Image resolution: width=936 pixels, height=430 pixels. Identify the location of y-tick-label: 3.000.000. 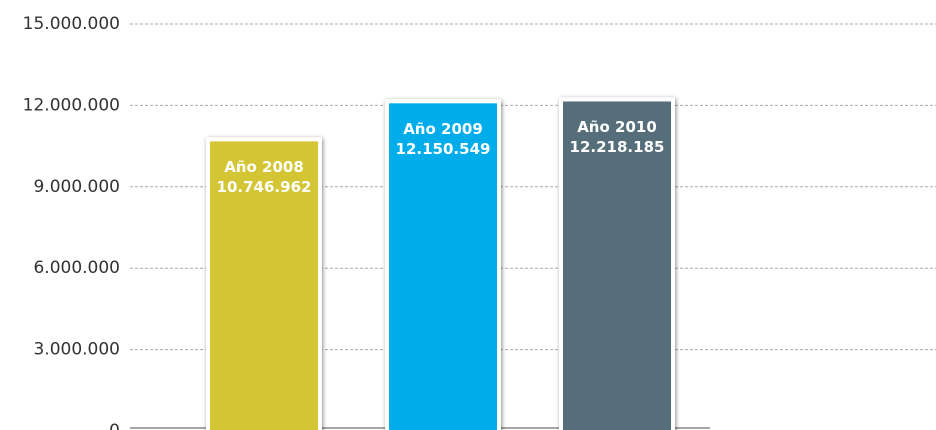
(76, 350).